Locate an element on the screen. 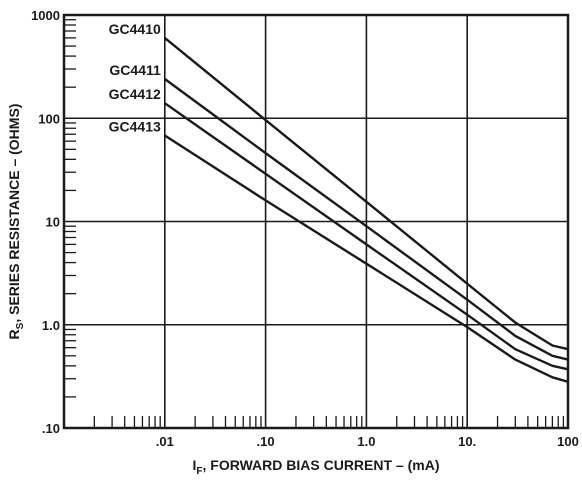 The image size is (582, 481). y-tick-label: .10 is located at coordinates (51, 428).